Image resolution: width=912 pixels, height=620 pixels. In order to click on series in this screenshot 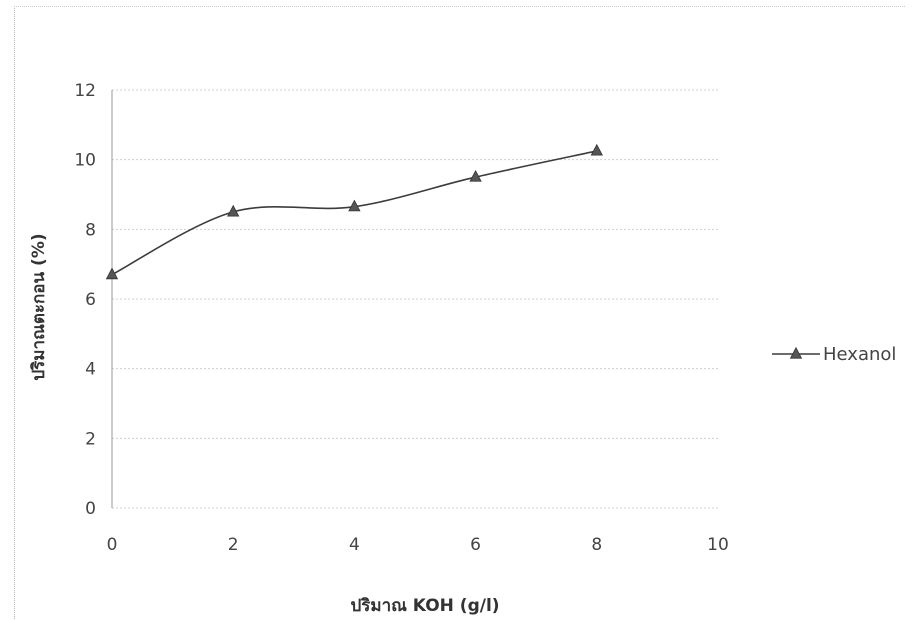, I will do `click(354, 211)`.